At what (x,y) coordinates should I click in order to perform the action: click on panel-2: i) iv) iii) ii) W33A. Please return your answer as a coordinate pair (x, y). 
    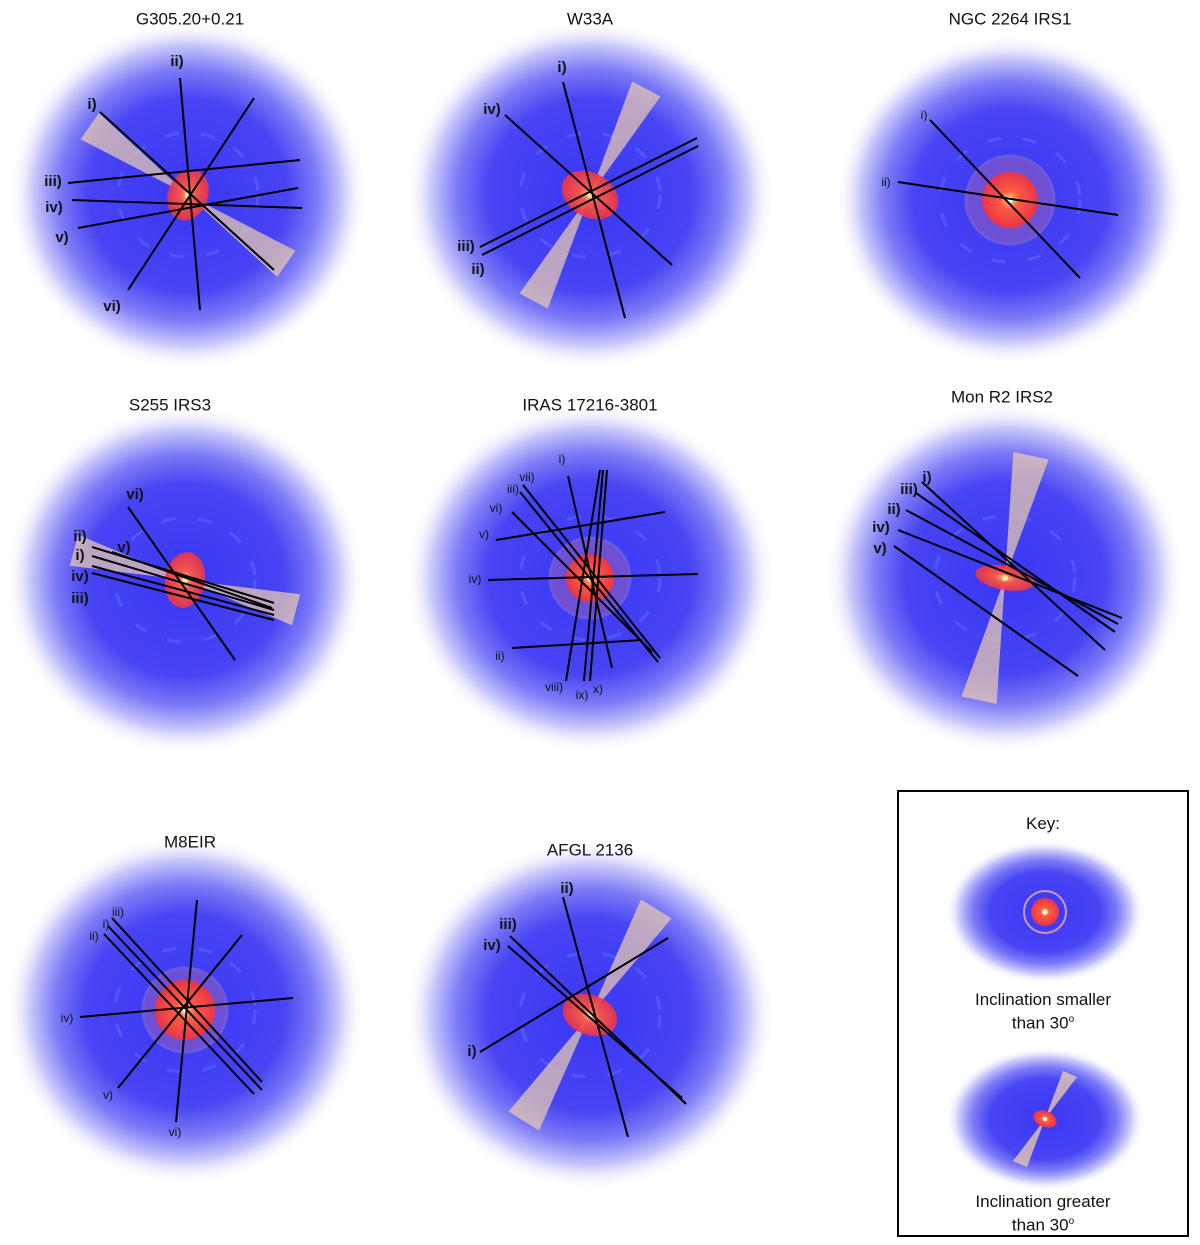
    Looking at the image, I should click on (590, 189).